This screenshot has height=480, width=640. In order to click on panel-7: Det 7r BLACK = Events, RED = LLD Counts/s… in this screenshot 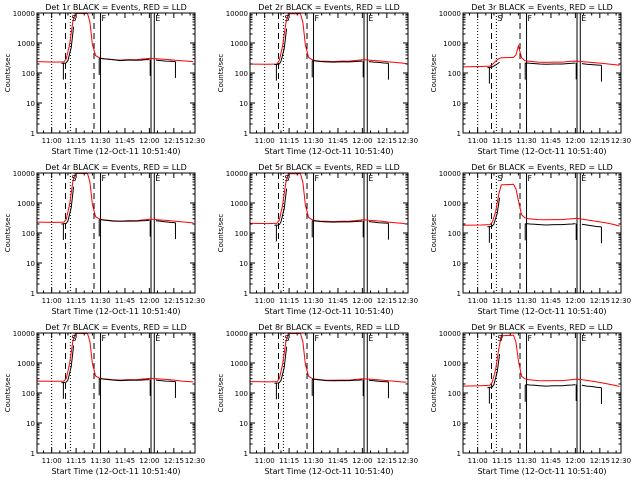, I will do `click(104, 399)`.